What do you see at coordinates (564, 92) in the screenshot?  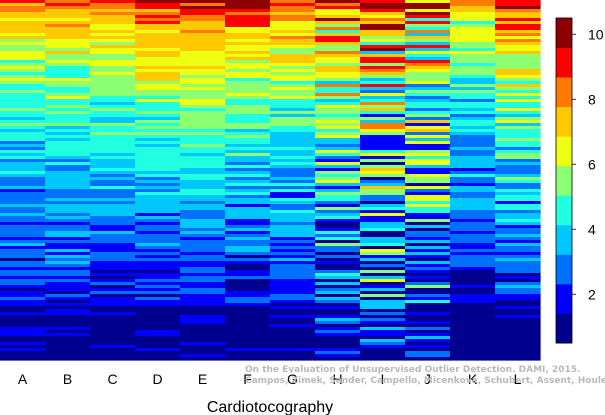 I see `colorbar-segment` at bounding box center [564, 92].